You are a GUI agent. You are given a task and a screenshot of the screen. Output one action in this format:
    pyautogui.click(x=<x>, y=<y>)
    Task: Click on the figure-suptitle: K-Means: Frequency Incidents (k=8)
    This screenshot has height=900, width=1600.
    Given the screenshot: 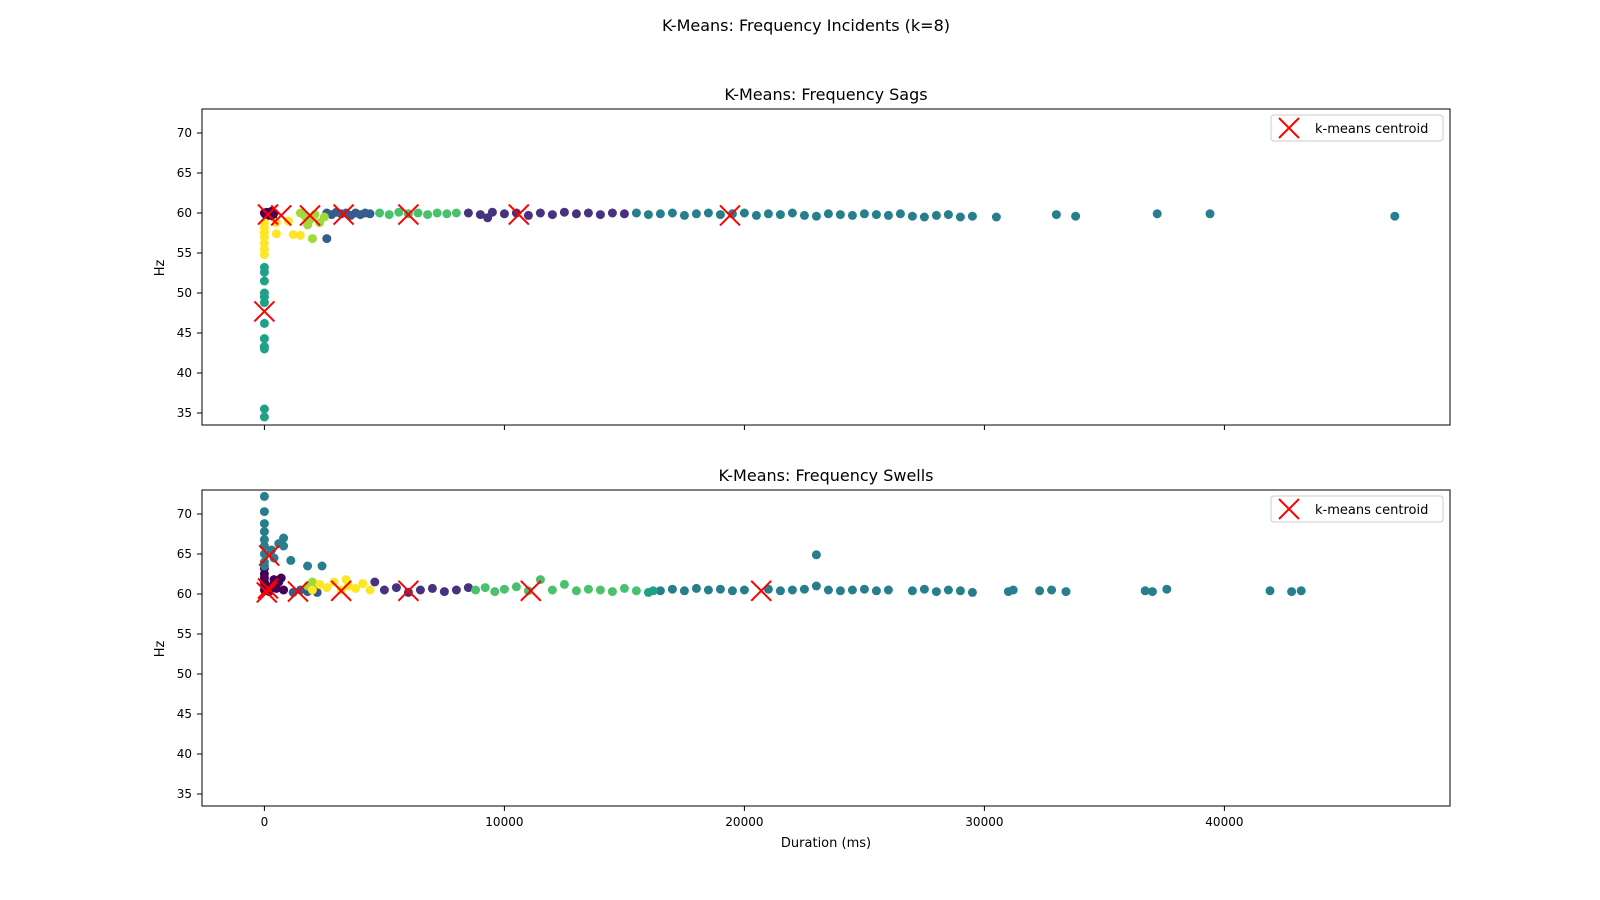 What is the action you would take?
    pyautogui.click(x=806, y=25)
    